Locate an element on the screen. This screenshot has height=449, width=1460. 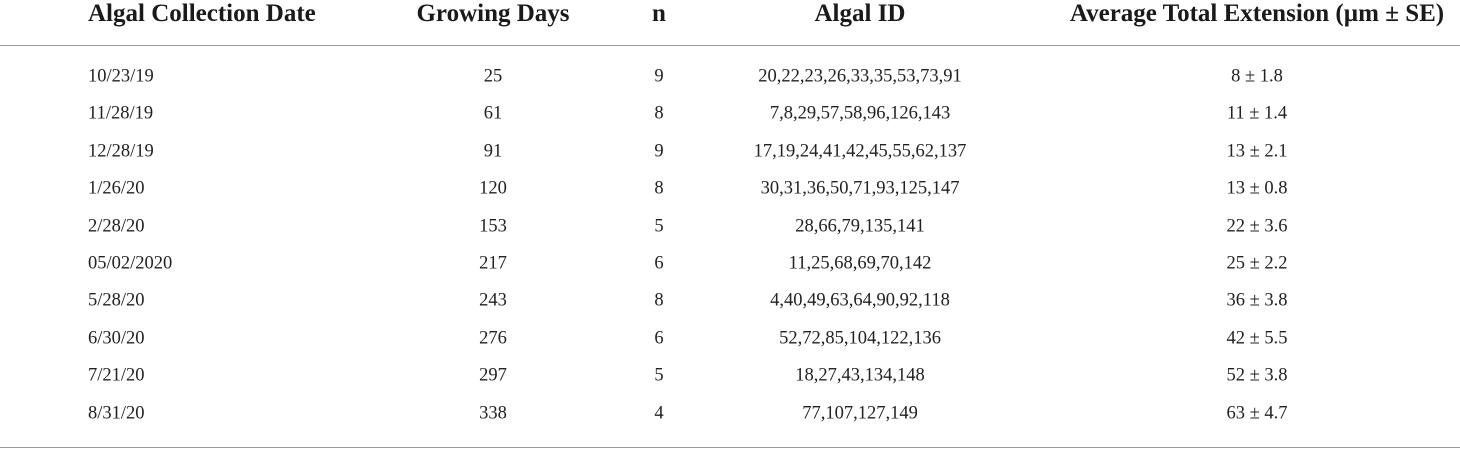
table-cell: 11 ± 1.4 is located at coordinates (1257, 113).